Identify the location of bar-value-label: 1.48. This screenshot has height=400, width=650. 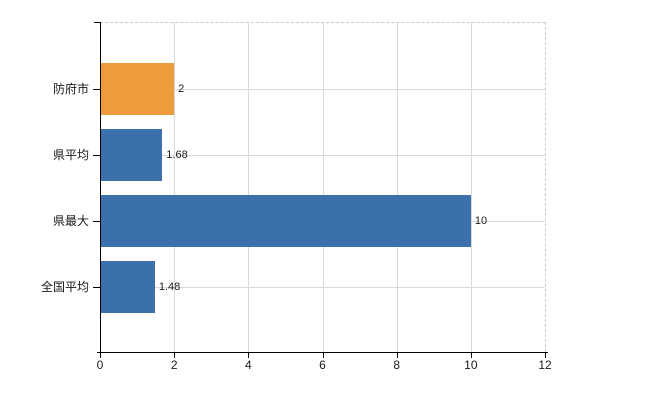
(169, 287).